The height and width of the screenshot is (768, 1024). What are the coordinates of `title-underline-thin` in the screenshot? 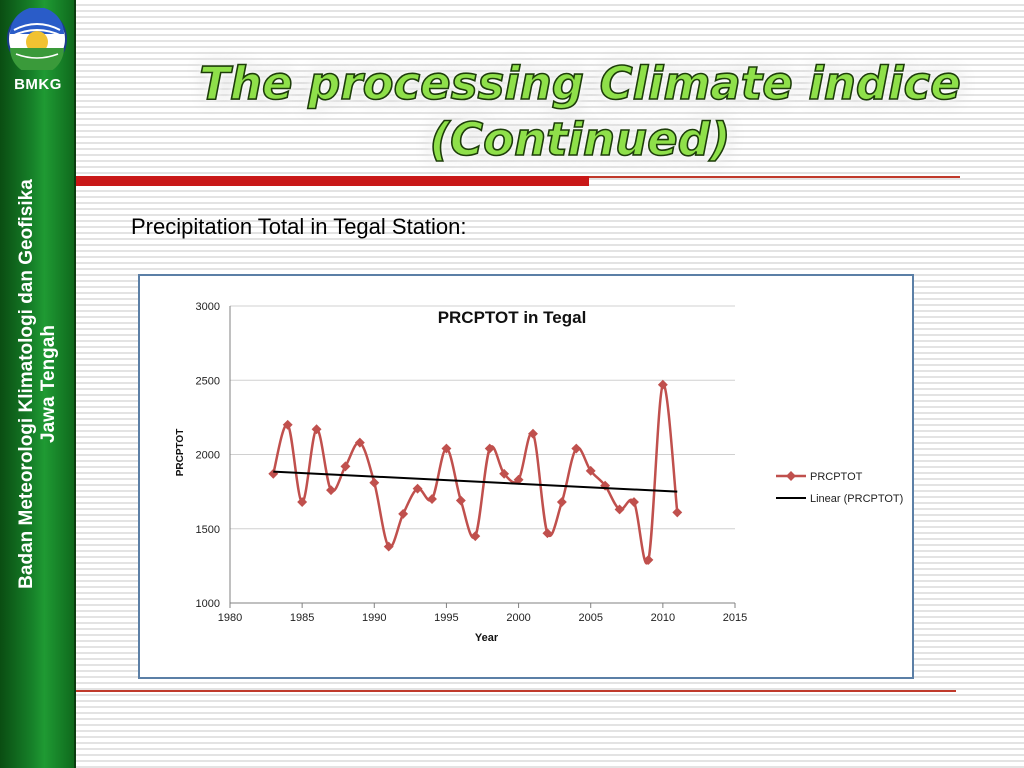 It's located at (774, 177).